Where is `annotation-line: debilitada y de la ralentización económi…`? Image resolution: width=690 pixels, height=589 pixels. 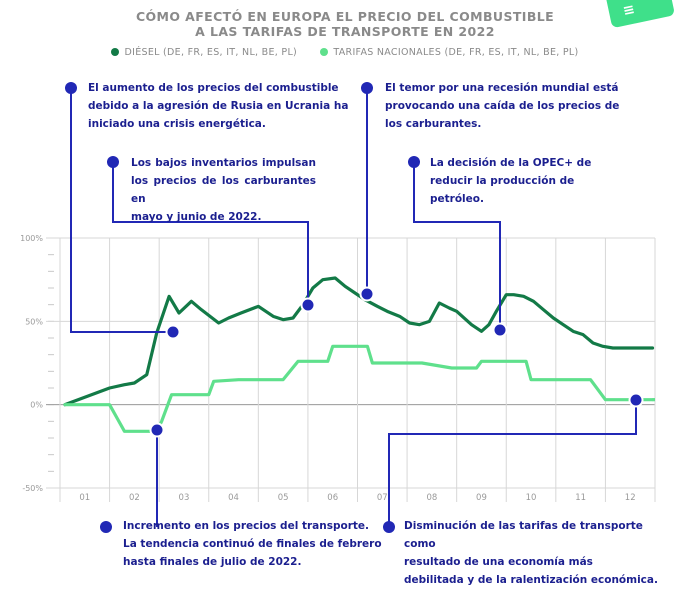 annotation-line: debilitada y de la ralentización económi… is located at coordinates (531, 580).